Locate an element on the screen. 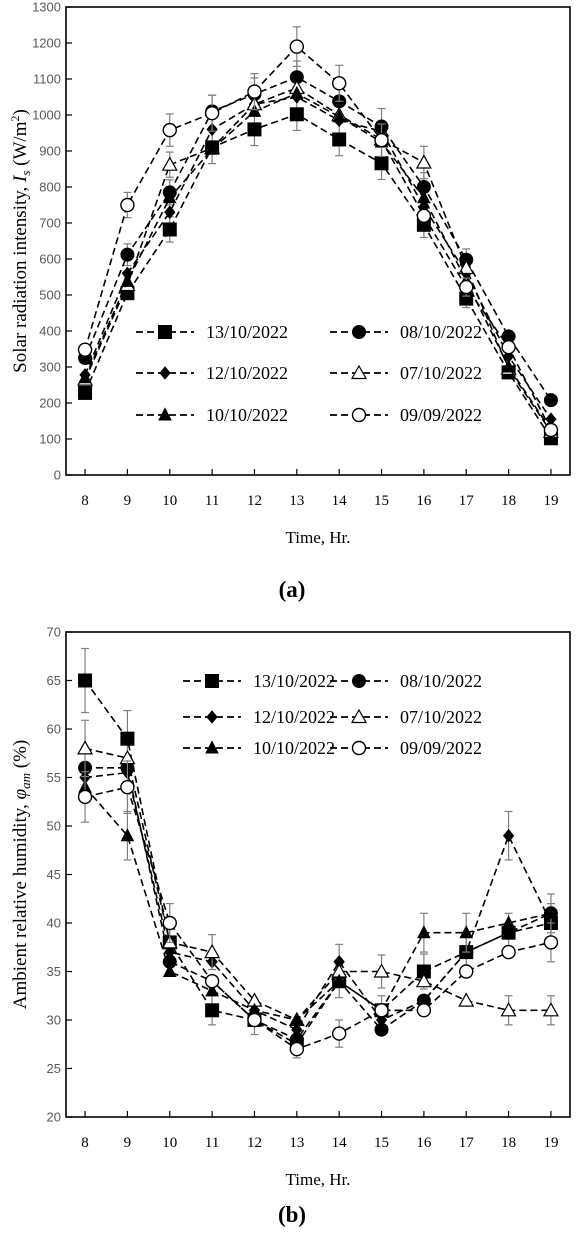 The height and width of the screenshot is (1233, 584). panel-label: (b) is located at coordinates (292, 1214).